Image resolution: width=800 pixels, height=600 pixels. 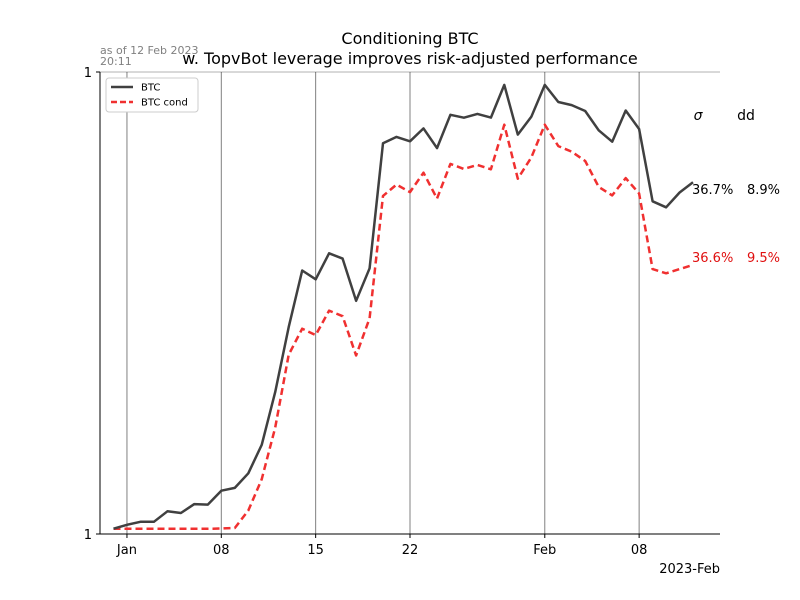 What do you see at coordinates (409, 38) in the screenshot?
I see `chart-title: Conditioning BTC` at bounding box center [409, 38].